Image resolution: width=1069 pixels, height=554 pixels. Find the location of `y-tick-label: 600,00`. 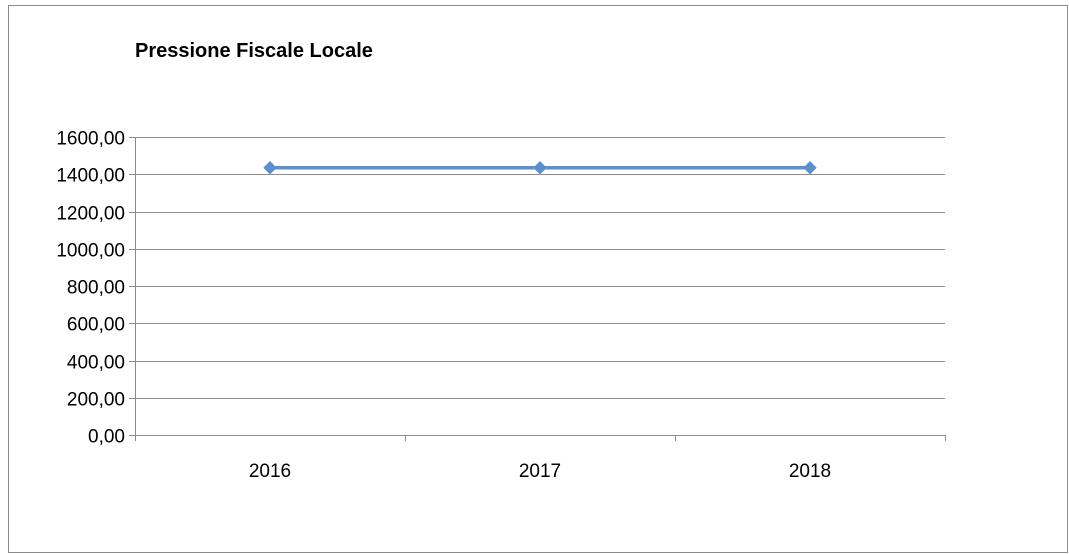

y-tick-label: 600,00 is located at coordinates (96, 325).